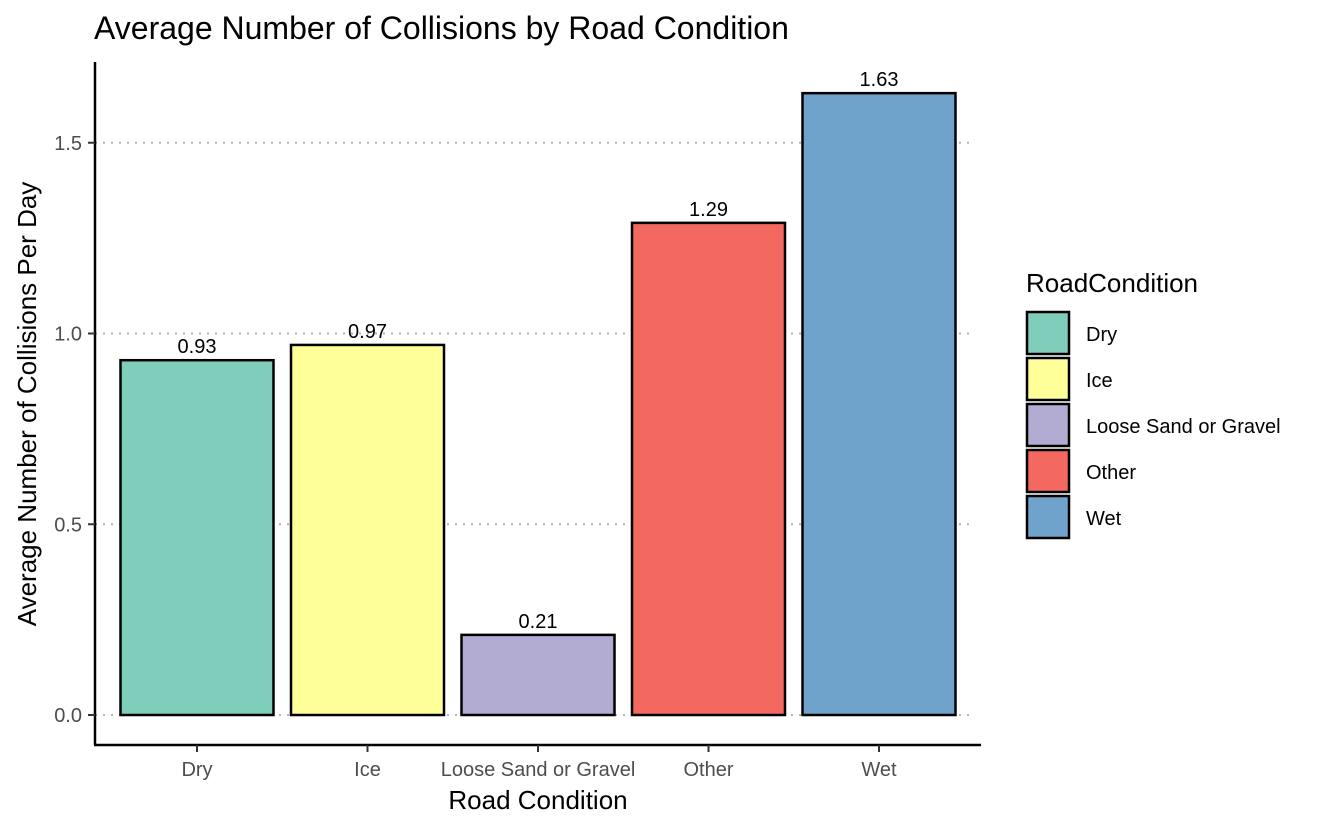 The height and width of the screenshot is (830, 1344). What do you see at coordinates (1112, 283) in the screenshot?
I see `legend-title: RoadCondition` at bounding box center [1112, 283].